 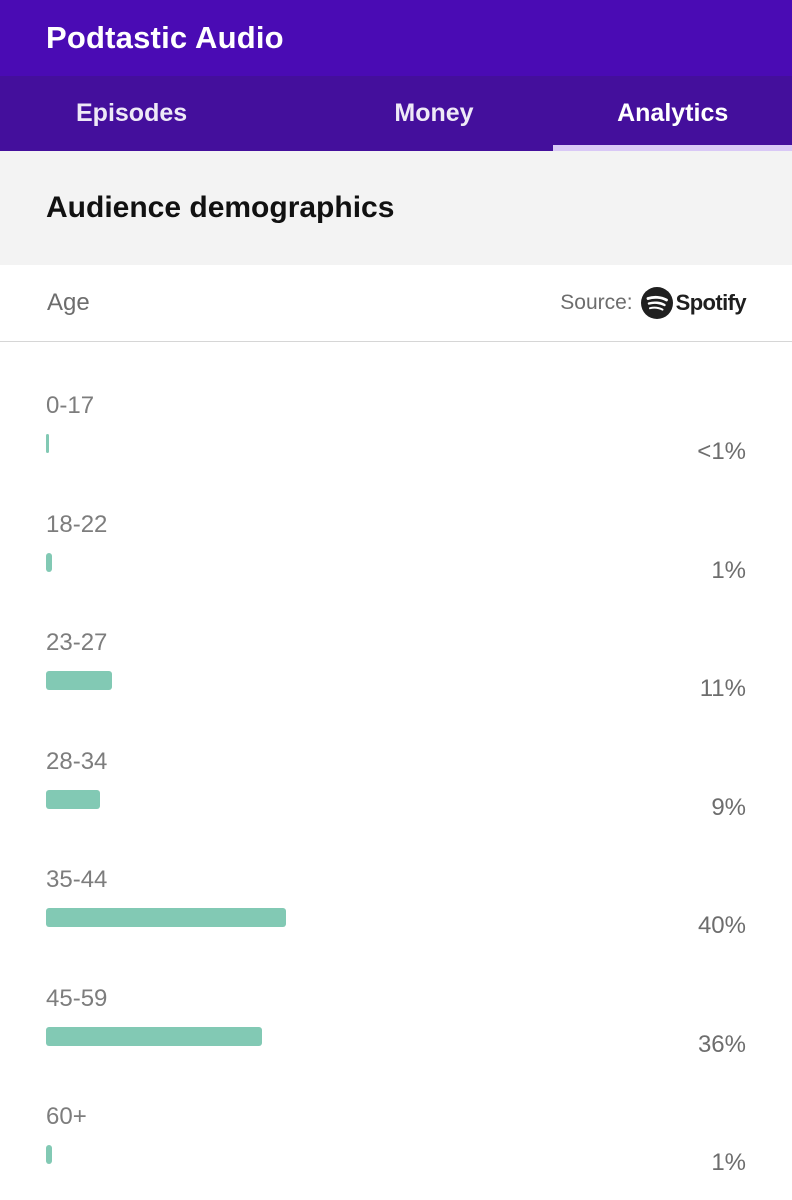 What do you see at coordinates (68, 302) in the screenshot?
I see `age-label: Age` at bounding box center [68, 302].